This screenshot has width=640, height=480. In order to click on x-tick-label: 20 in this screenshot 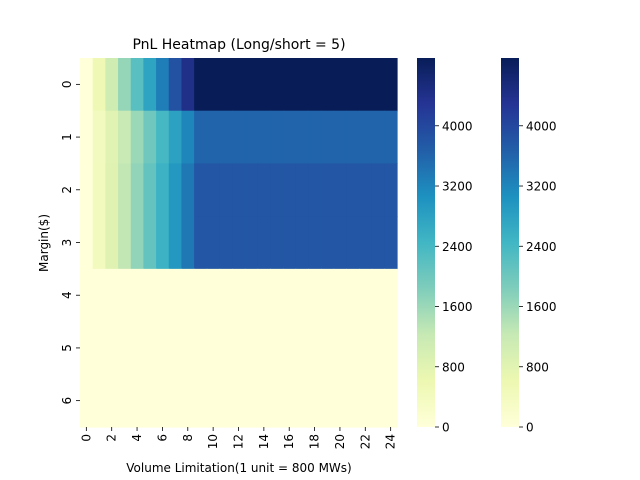, I will do `click(340, 441)`.